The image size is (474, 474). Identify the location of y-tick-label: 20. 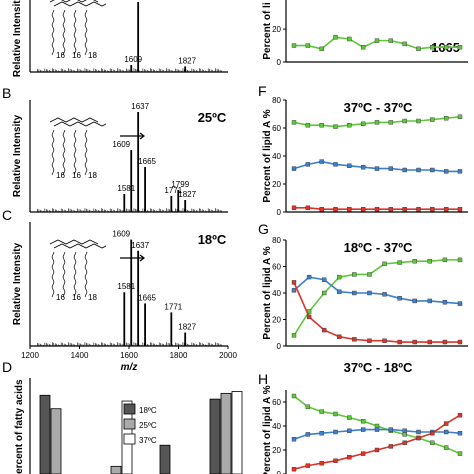
(276, 29).